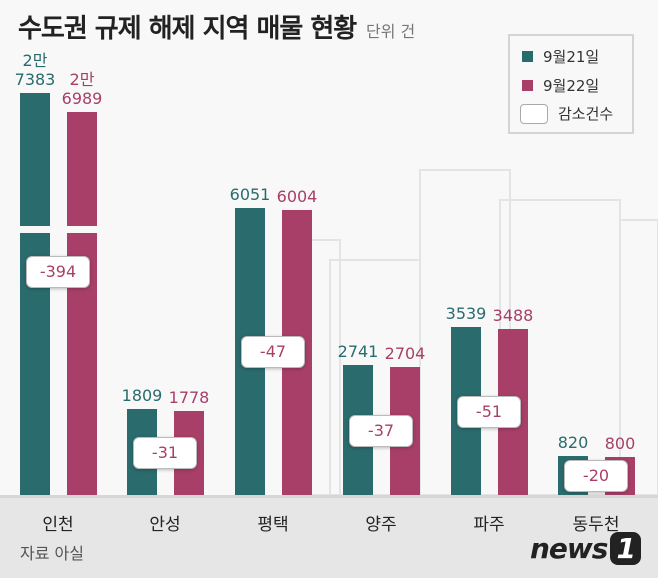  Describe the element at coordinates (596, 476) in the screenshot. I see `delta-label: -20` at that location.